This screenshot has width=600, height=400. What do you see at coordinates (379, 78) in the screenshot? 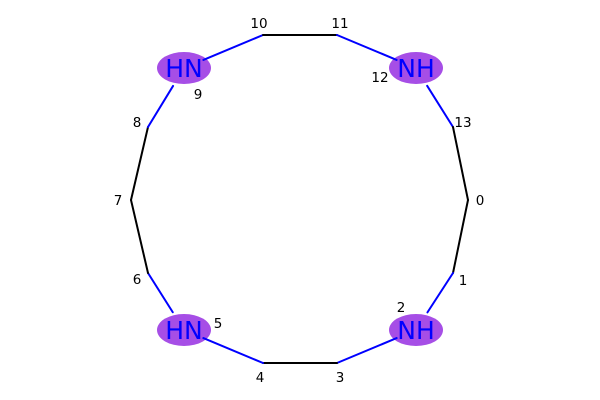
I see `atom-index-12: 12` at bounding box center [379, 78].